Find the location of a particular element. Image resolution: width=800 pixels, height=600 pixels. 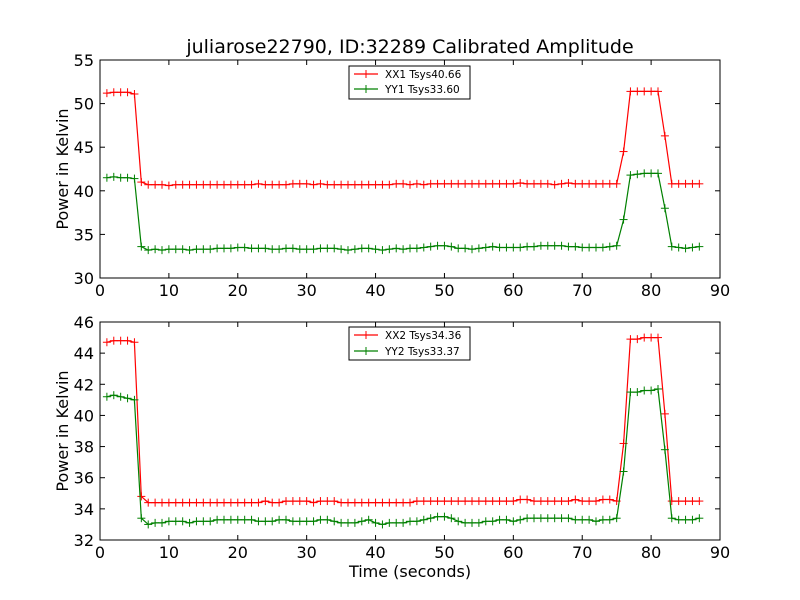

legend-label-xx1: XX1 Tsys40.66 is located at coordinates (423, 75).